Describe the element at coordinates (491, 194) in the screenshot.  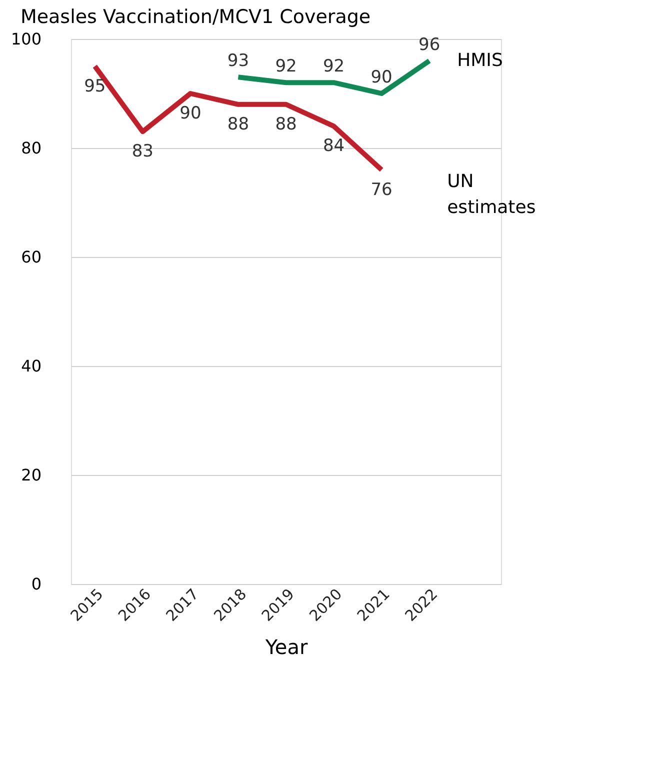
I see `text: UN estimates` at that location.